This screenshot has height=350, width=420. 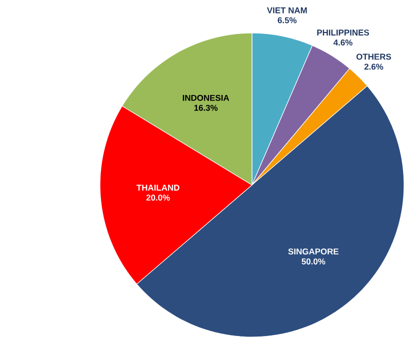 I want to click on data-label: 6.5%, so click(x=287, y=20).